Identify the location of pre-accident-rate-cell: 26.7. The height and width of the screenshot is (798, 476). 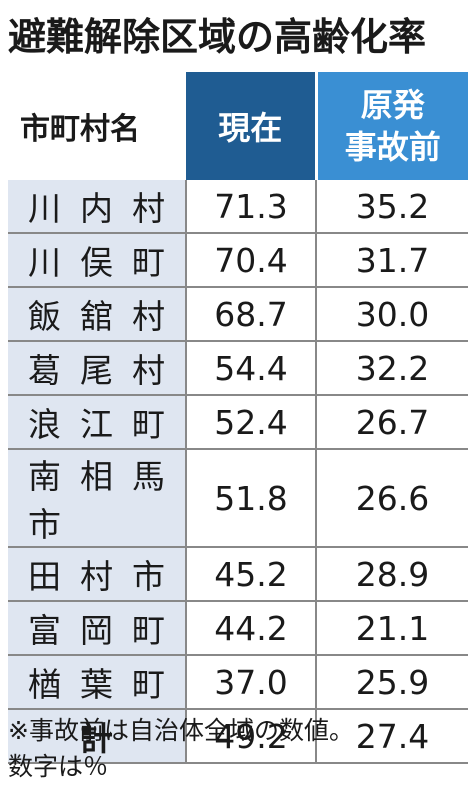
(392, 422).